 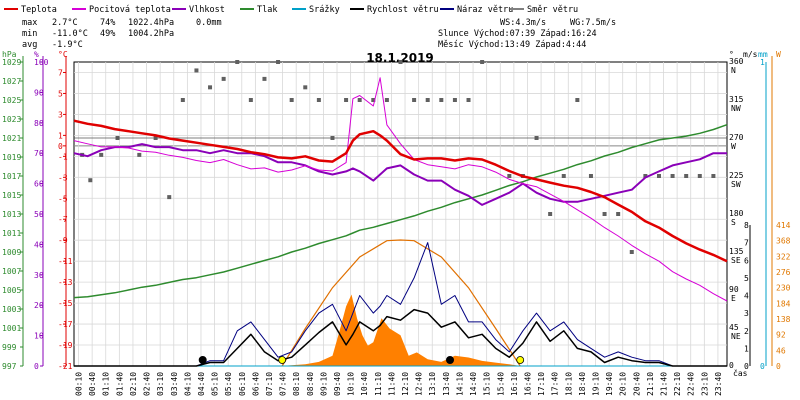 I want to click on moon-info: Měsíc Východ:13:49 Západ:4:44, so click(x=512, y=45).